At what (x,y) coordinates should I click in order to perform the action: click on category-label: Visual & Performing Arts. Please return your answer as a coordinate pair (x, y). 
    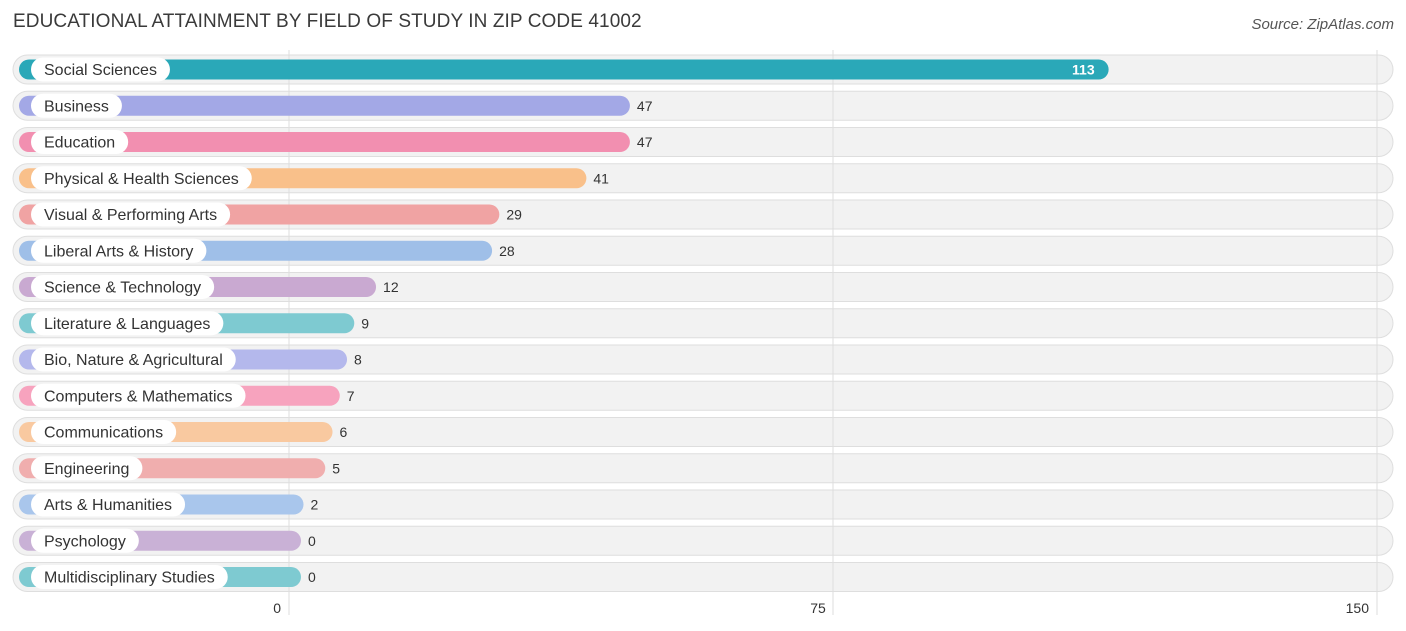
    Looking at the image, I should click on (130, 215).